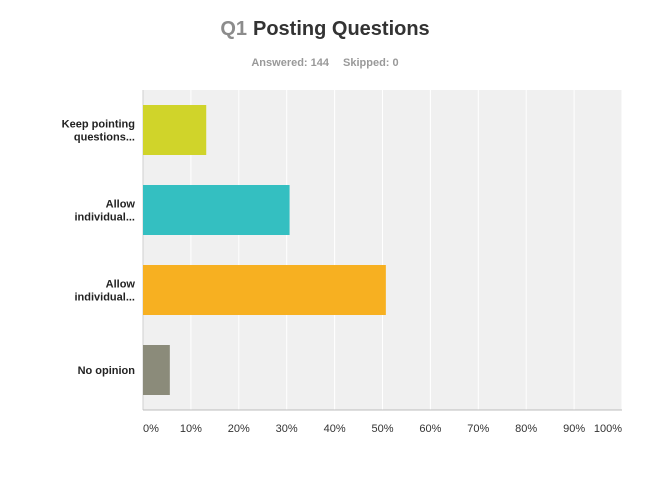 Image resolution: width=650 pixels, height=483 pixels. Describe the element at coordinates (290, 63) in the screenshot. I see `answered-count: Answered: 144` at that location.